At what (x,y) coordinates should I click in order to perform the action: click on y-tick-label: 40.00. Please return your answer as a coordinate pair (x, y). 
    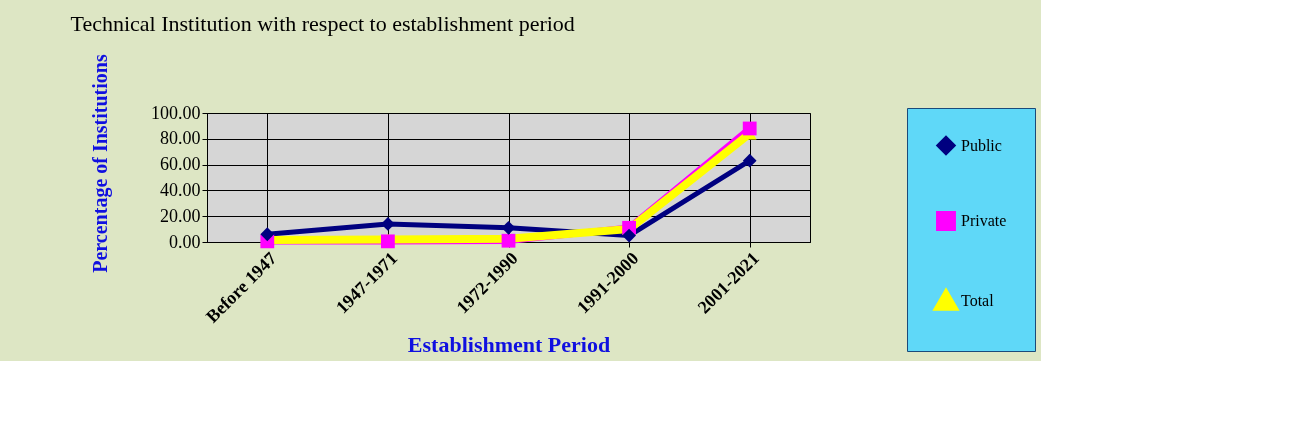
    Looking at the image, I should click on (180, 189).